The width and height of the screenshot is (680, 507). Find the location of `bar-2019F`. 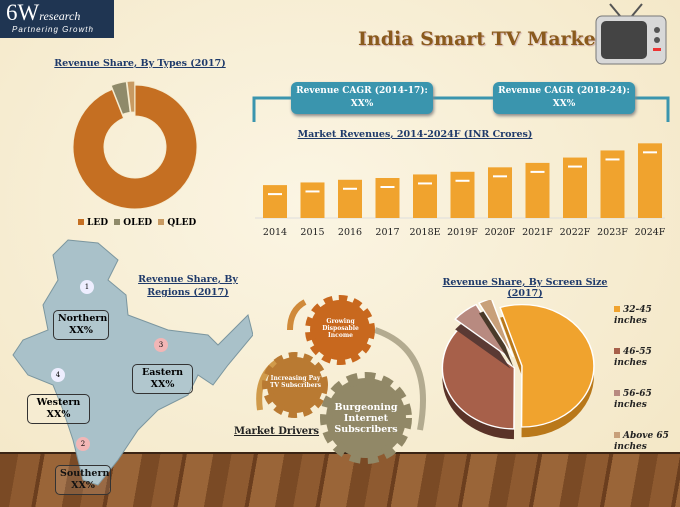

bar-2019F is located at coordinates (462, 194).